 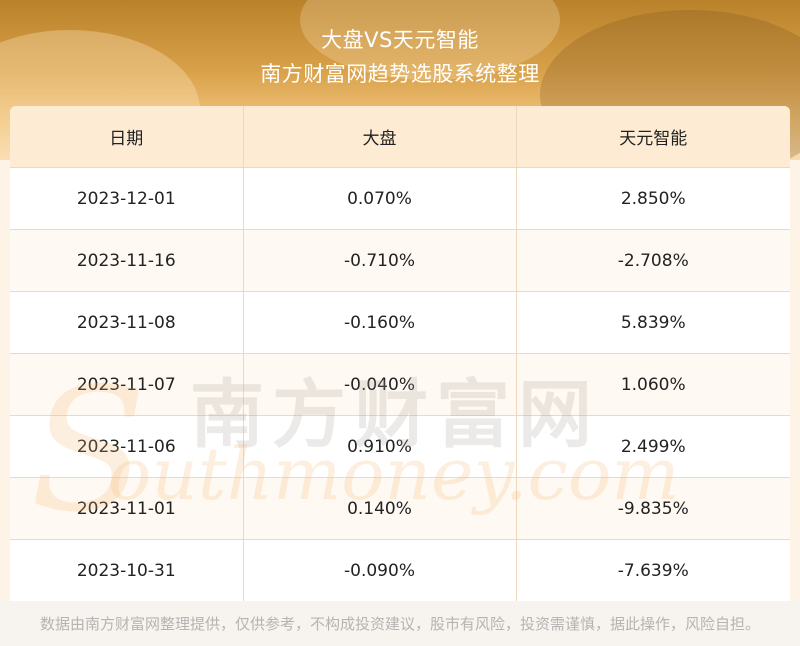 What do you see at coordinates (380, 446) in the screenshot?
I see `cell-market: 0.910%` at bounding box center [380, 446].